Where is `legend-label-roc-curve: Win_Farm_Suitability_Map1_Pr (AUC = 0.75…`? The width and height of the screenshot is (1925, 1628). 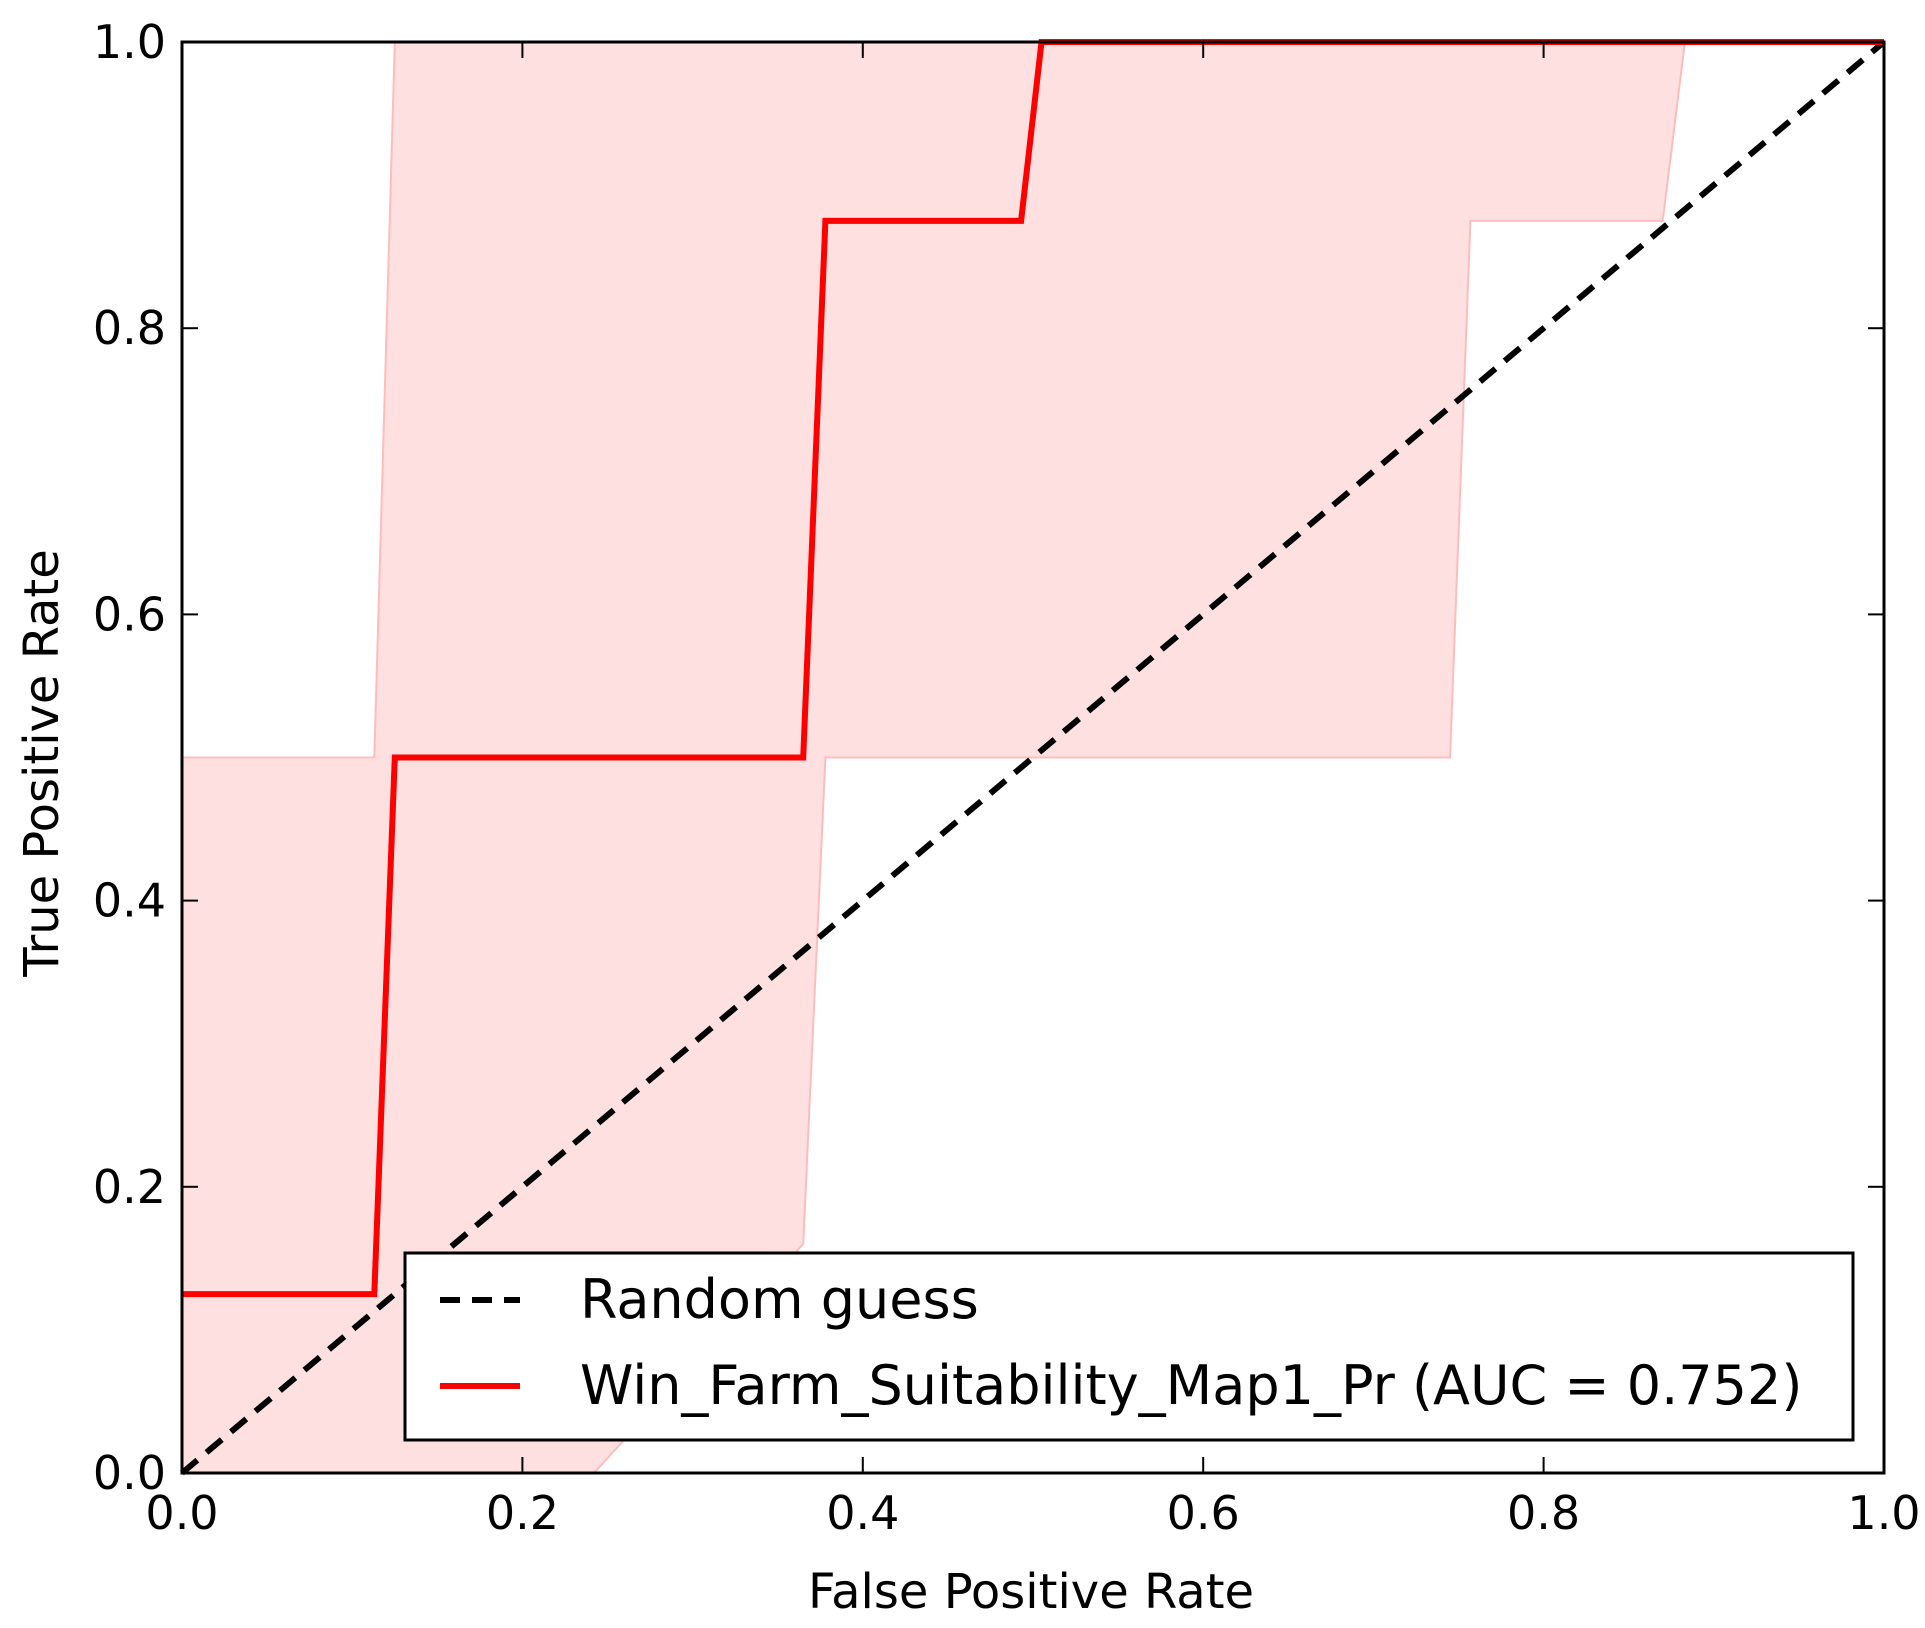 legend-label-roc-curve: Win_Farm_Suitability_Map1_Pr (AUC = 0.75… is located at coordinates (1191, 1385).